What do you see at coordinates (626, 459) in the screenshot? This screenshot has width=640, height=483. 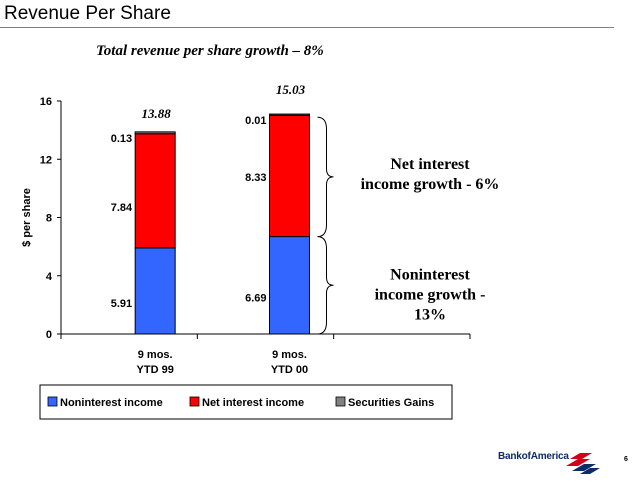 I see `page-number: 6` at bounding box center [626, 459].